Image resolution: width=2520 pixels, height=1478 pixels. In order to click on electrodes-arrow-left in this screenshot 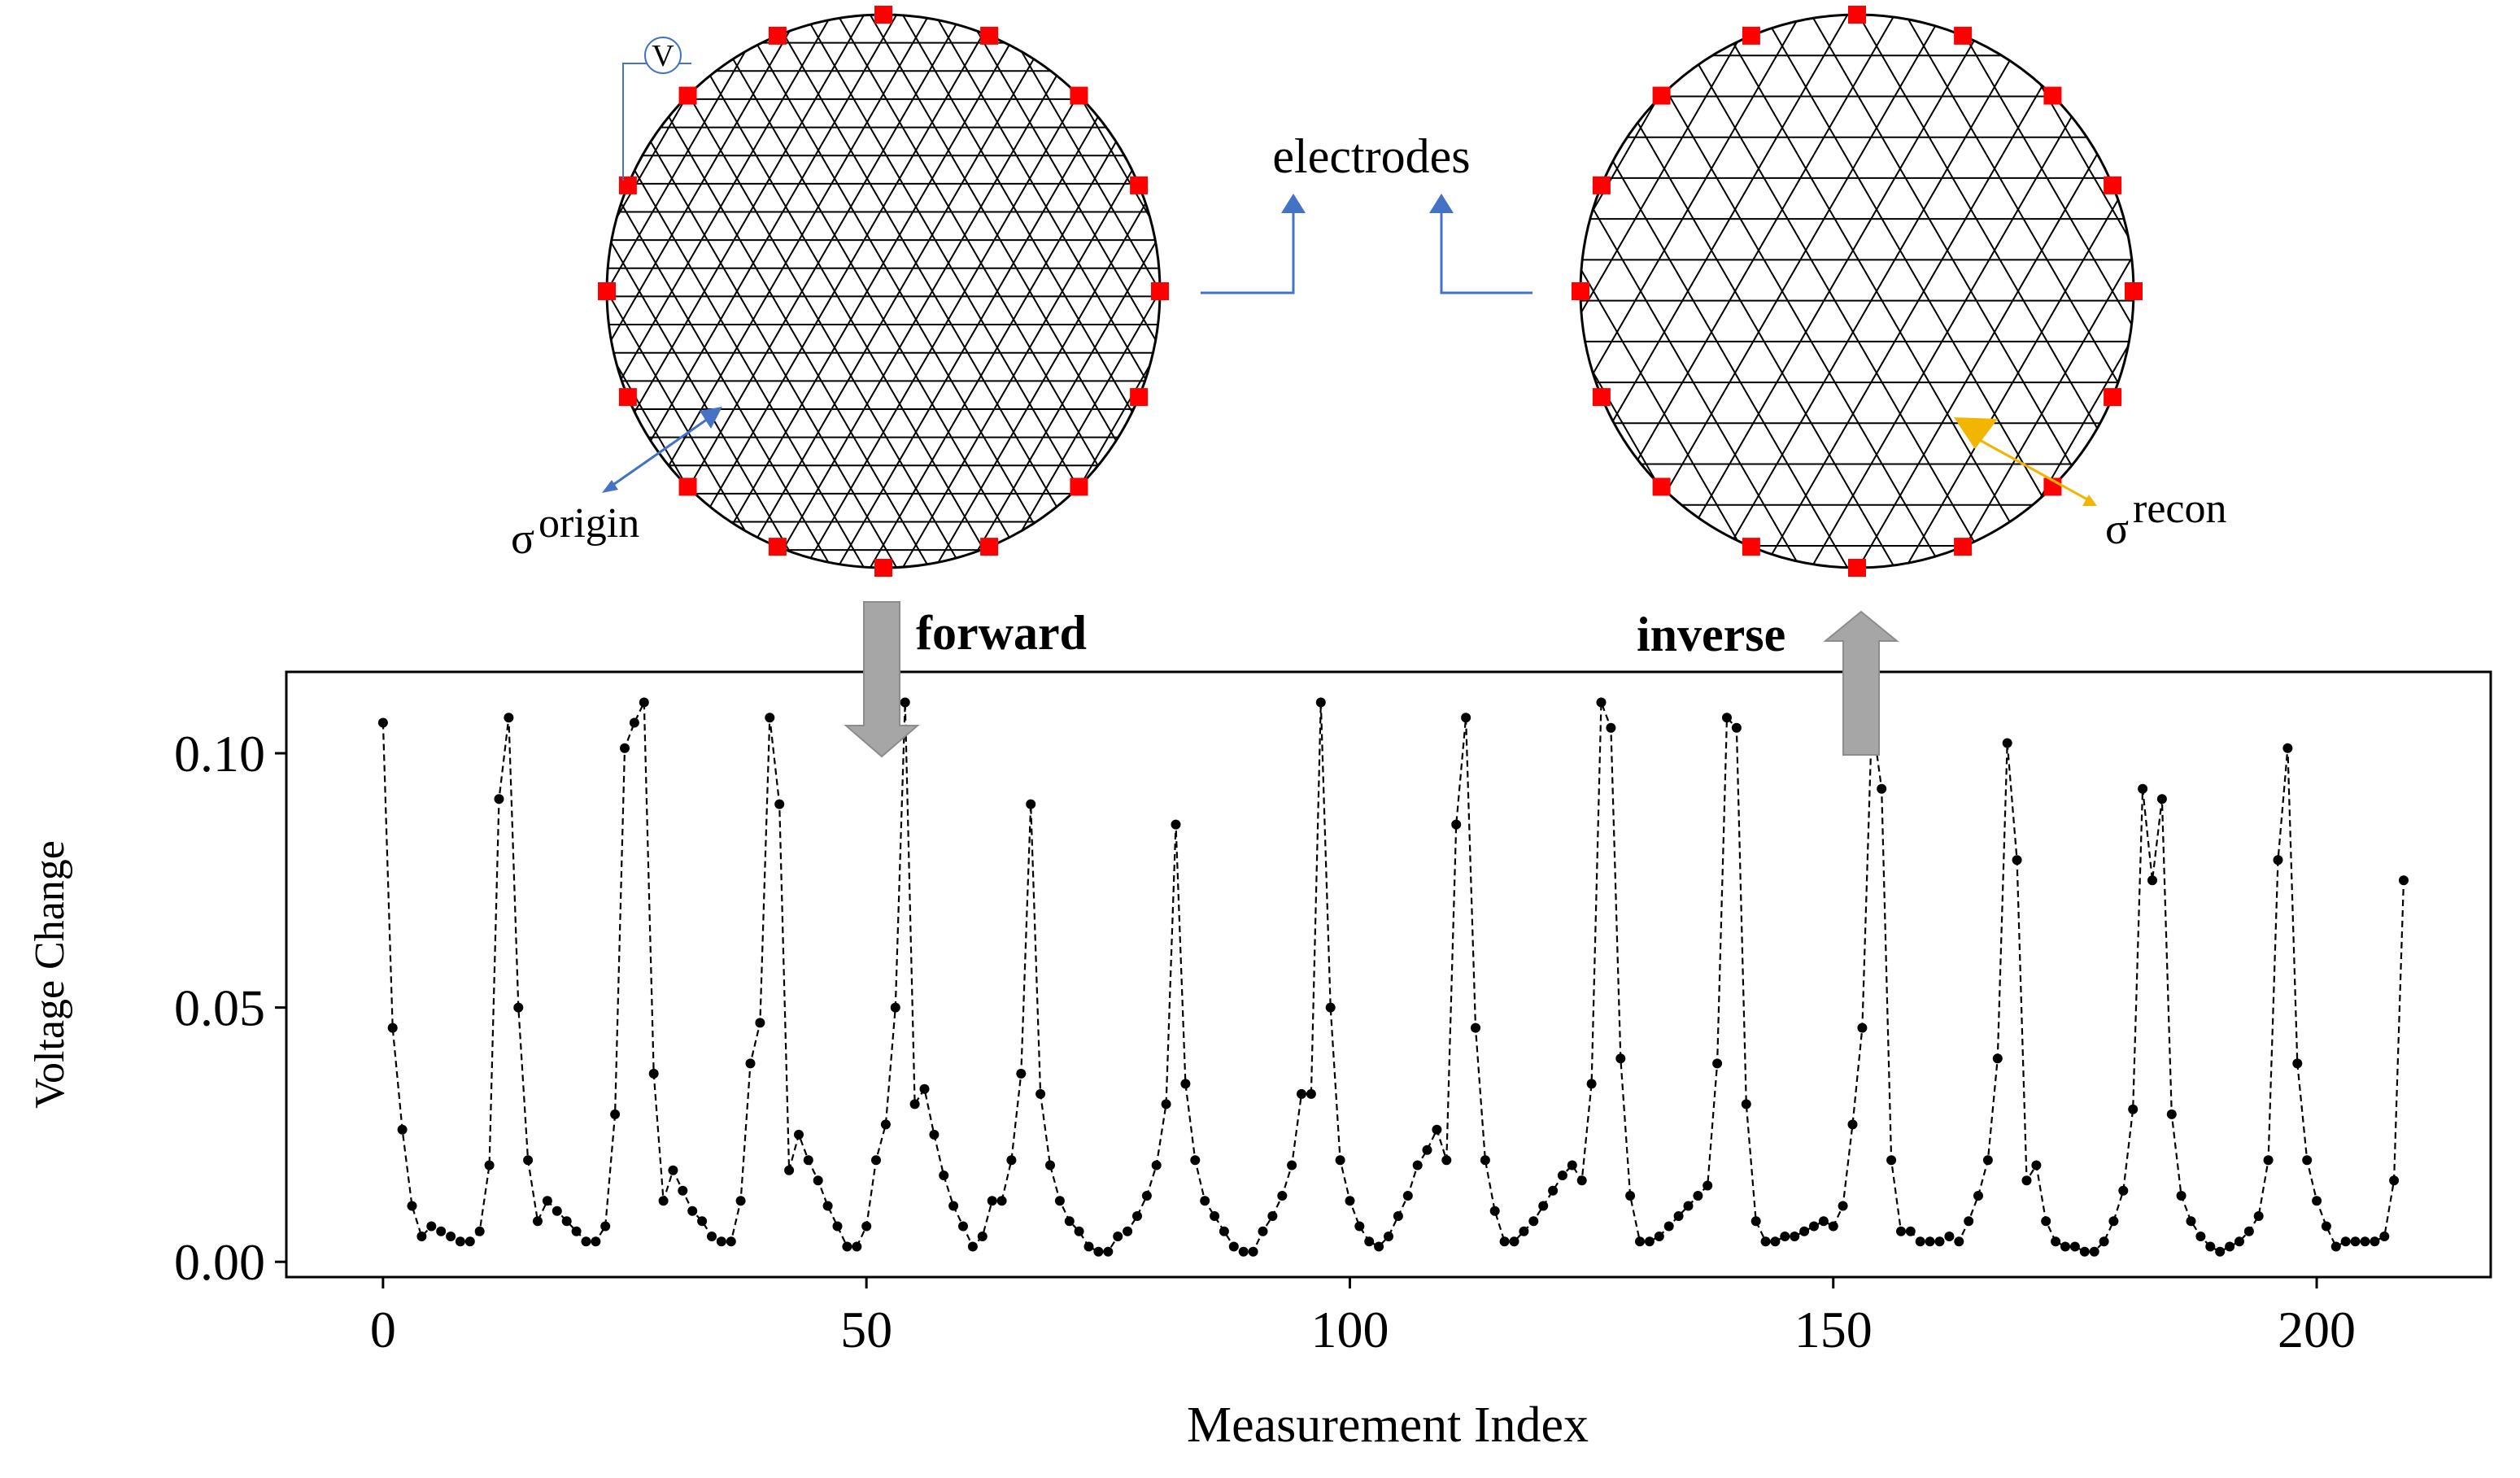, I will do `click(1293, 204)`.